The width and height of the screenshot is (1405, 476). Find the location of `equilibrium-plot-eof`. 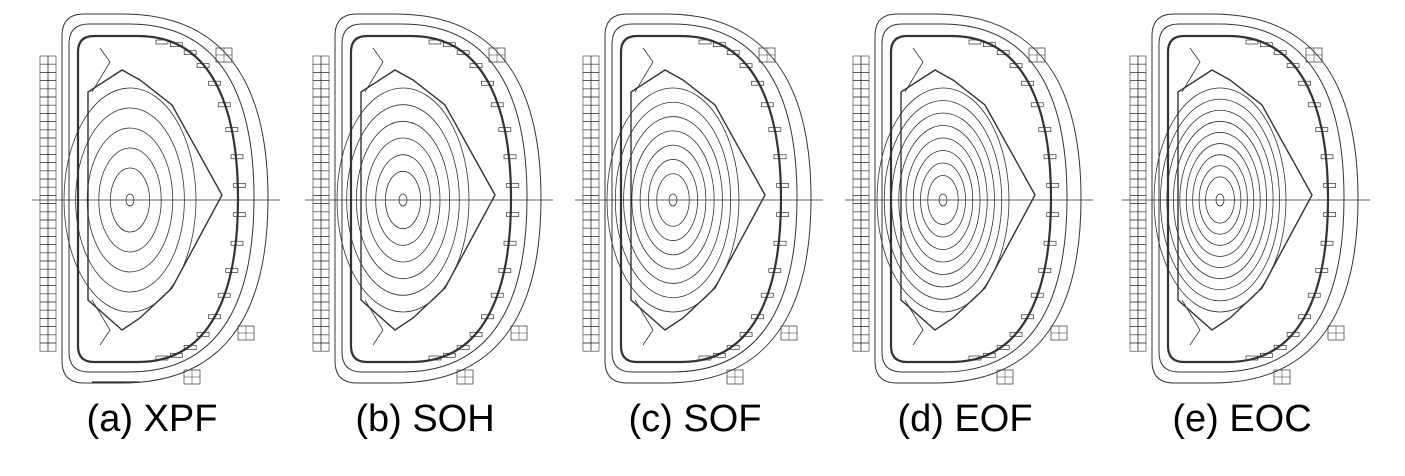

equilibrium-plot-eof is located at coordinates (969, 199).